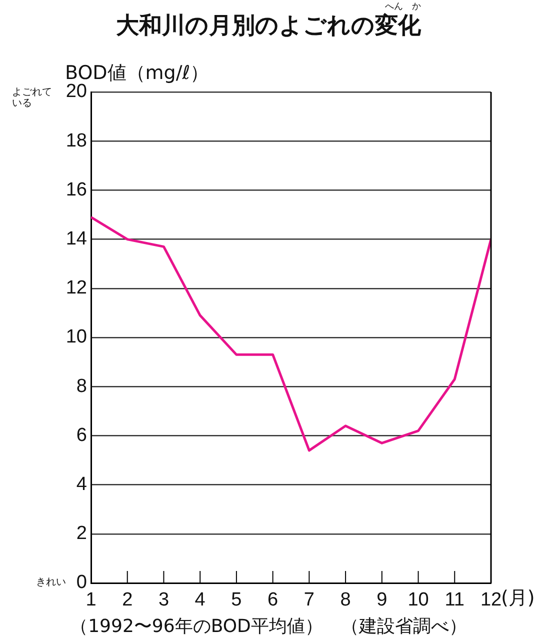  I want to click on x-tick-label: 1, so click(91, 600).